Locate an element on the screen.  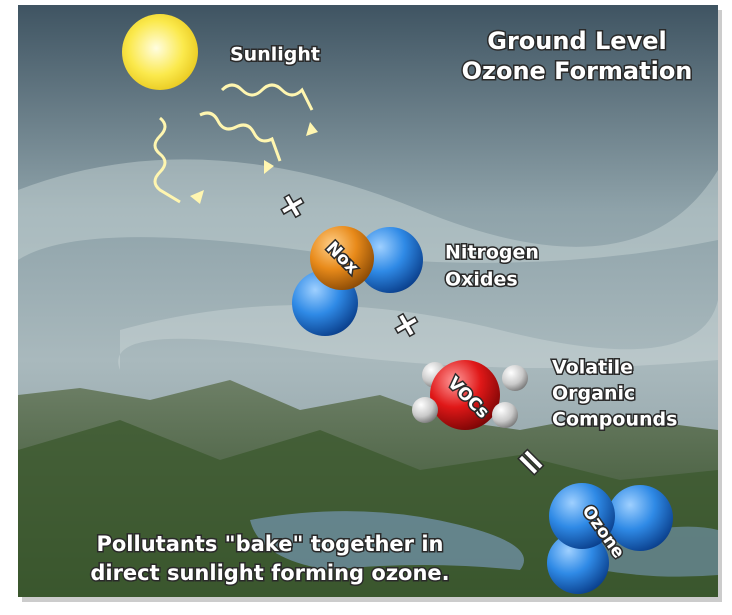
molecule-name: Volatile is located at coordinates (592, 368).